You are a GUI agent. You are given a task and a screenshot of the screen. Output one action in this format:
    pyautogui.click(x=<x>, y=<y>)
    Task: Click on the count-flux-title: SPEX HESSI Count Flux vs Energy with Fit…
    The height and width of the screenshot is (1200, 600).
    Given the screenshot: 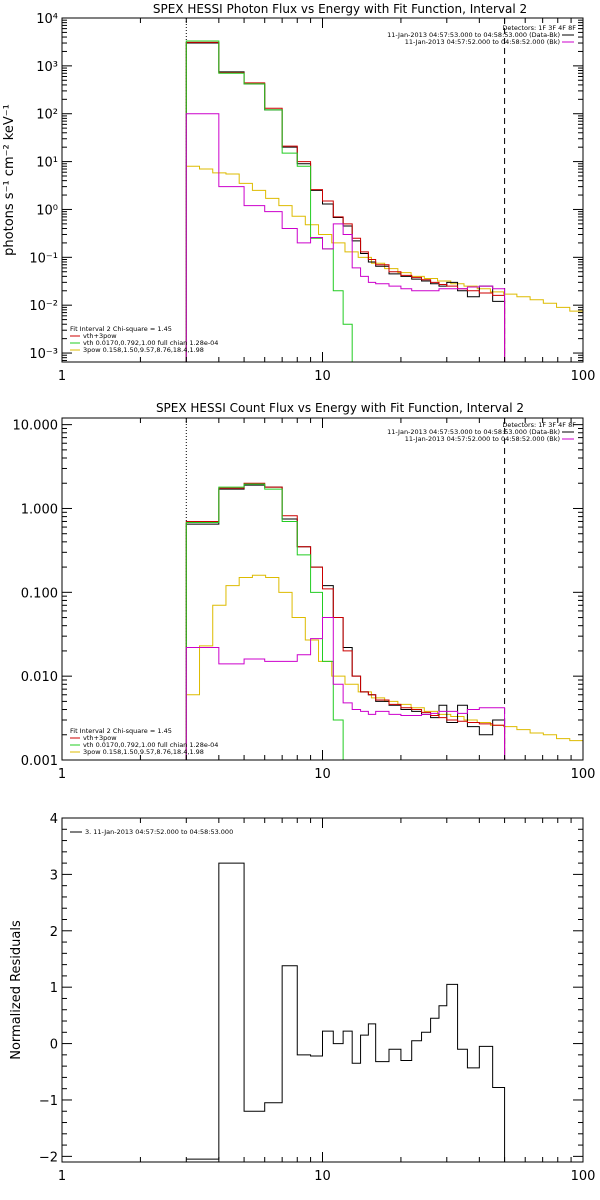 What is the action you would take?
    pyautogui.click(x=340, y=408)
    